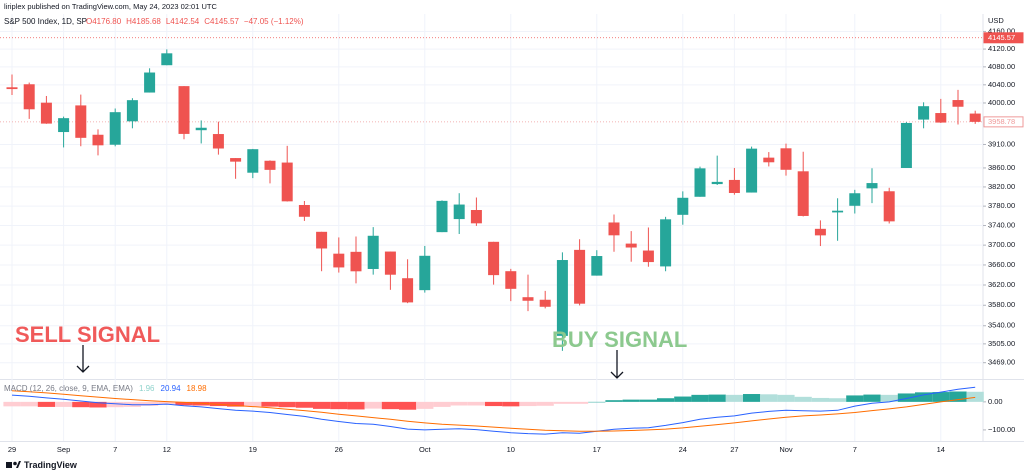 This screenshot has width=1024, height=475. I want to click on x-tick-label: 12, so click(167, 449).